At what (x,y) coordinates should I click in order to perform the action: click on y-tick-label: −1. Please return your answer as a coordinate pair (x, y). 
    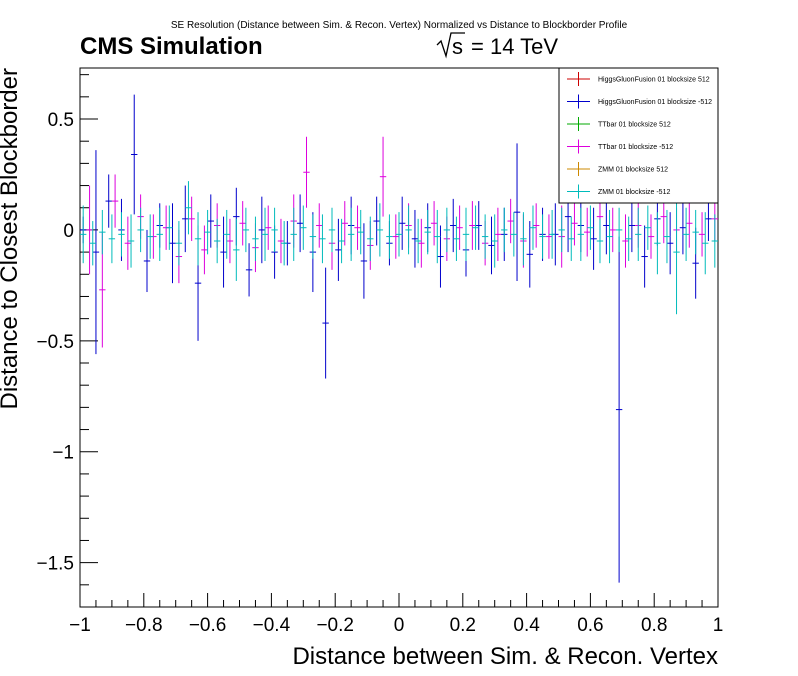
    Looking at the image, I should click on (63, 453).